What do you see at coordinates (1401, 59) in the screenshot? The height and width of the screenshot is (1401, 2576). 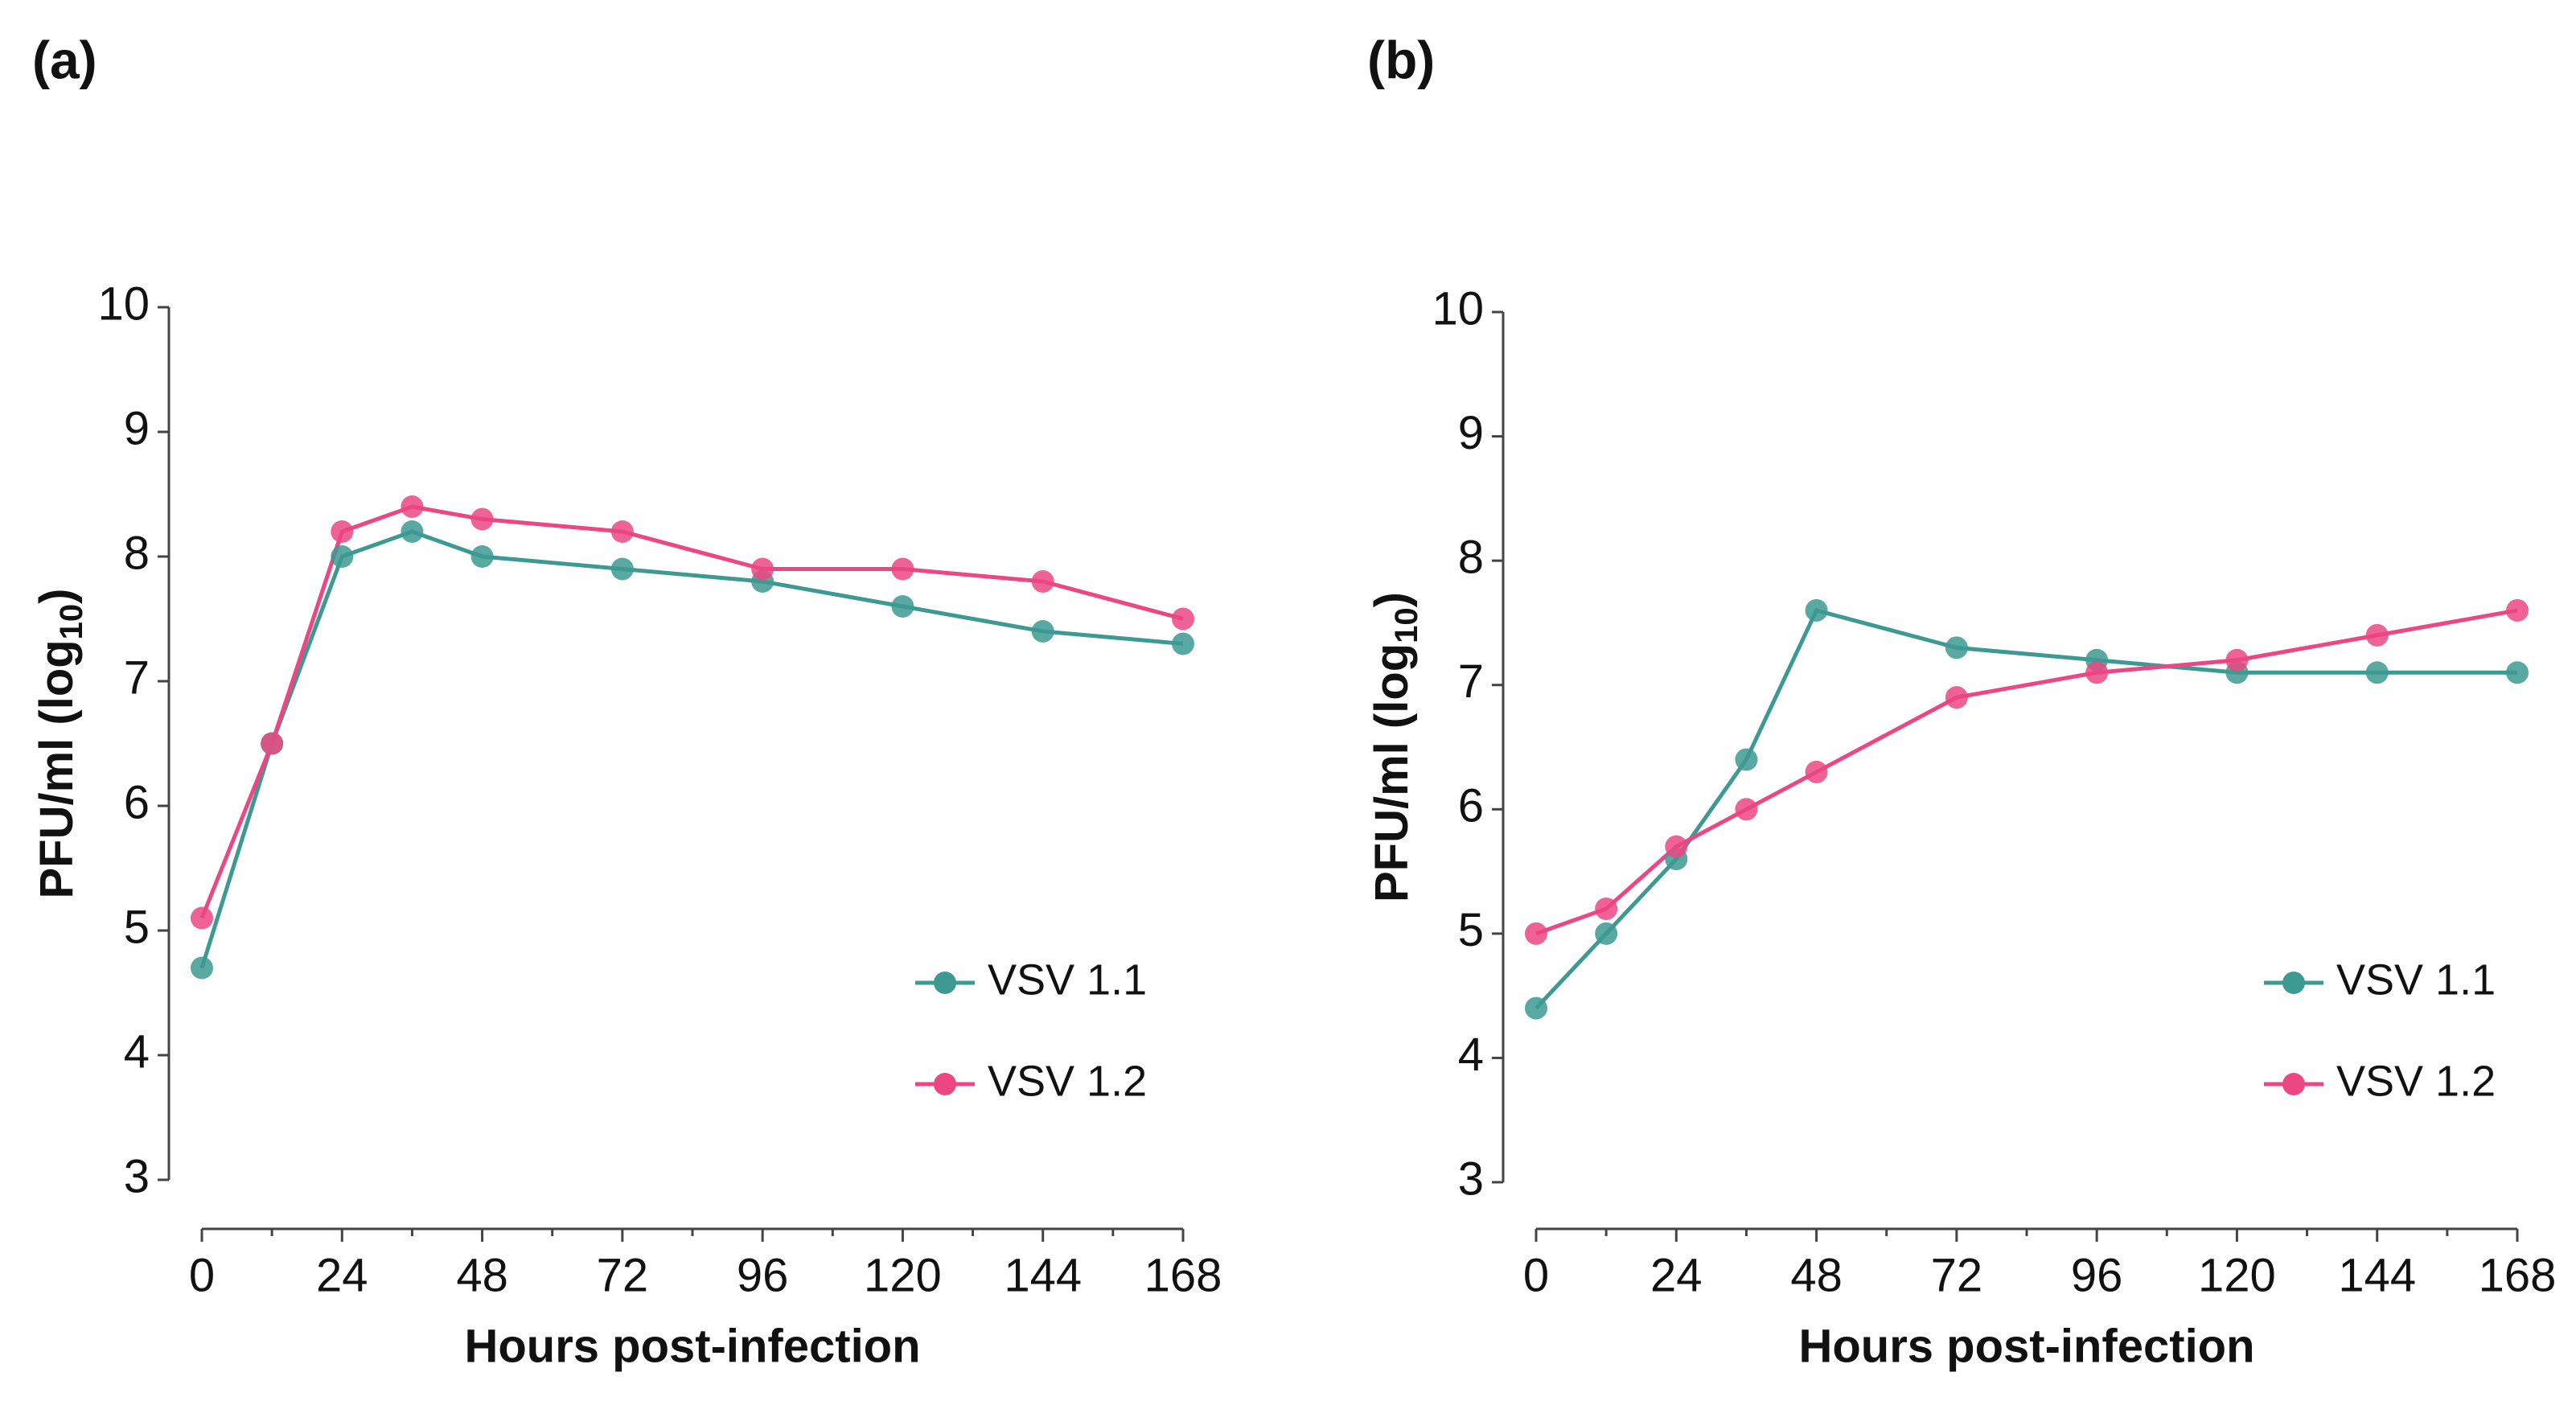 I see `panel-label: (b)` at bounding box center [1401, 59].